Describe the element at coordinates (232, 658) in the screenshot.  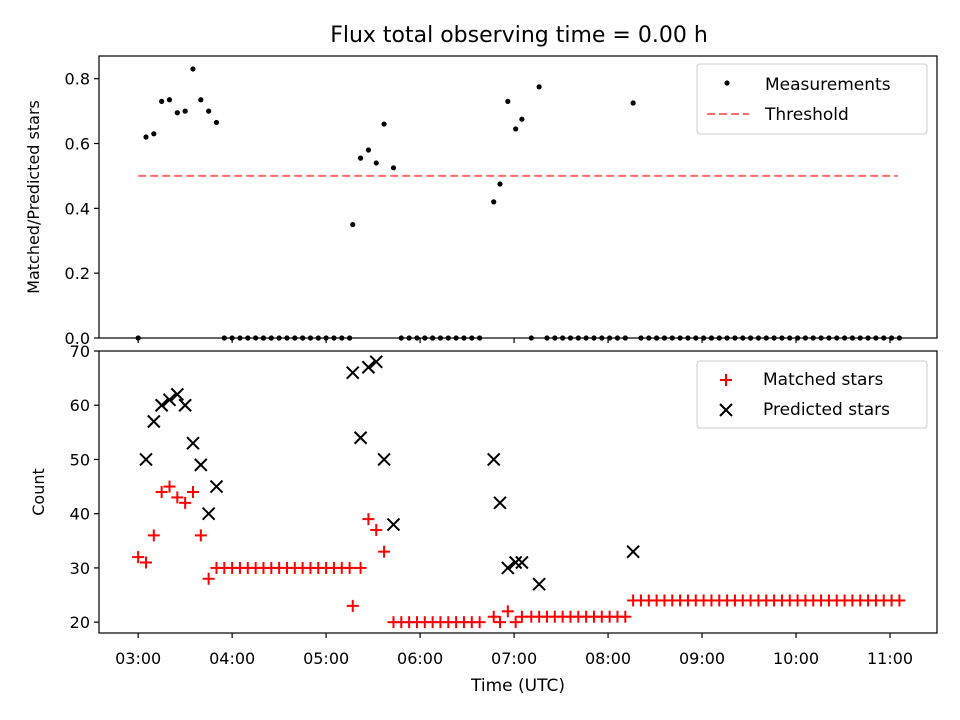
I see `bottom-x-tick-label: 04:00` at that location.